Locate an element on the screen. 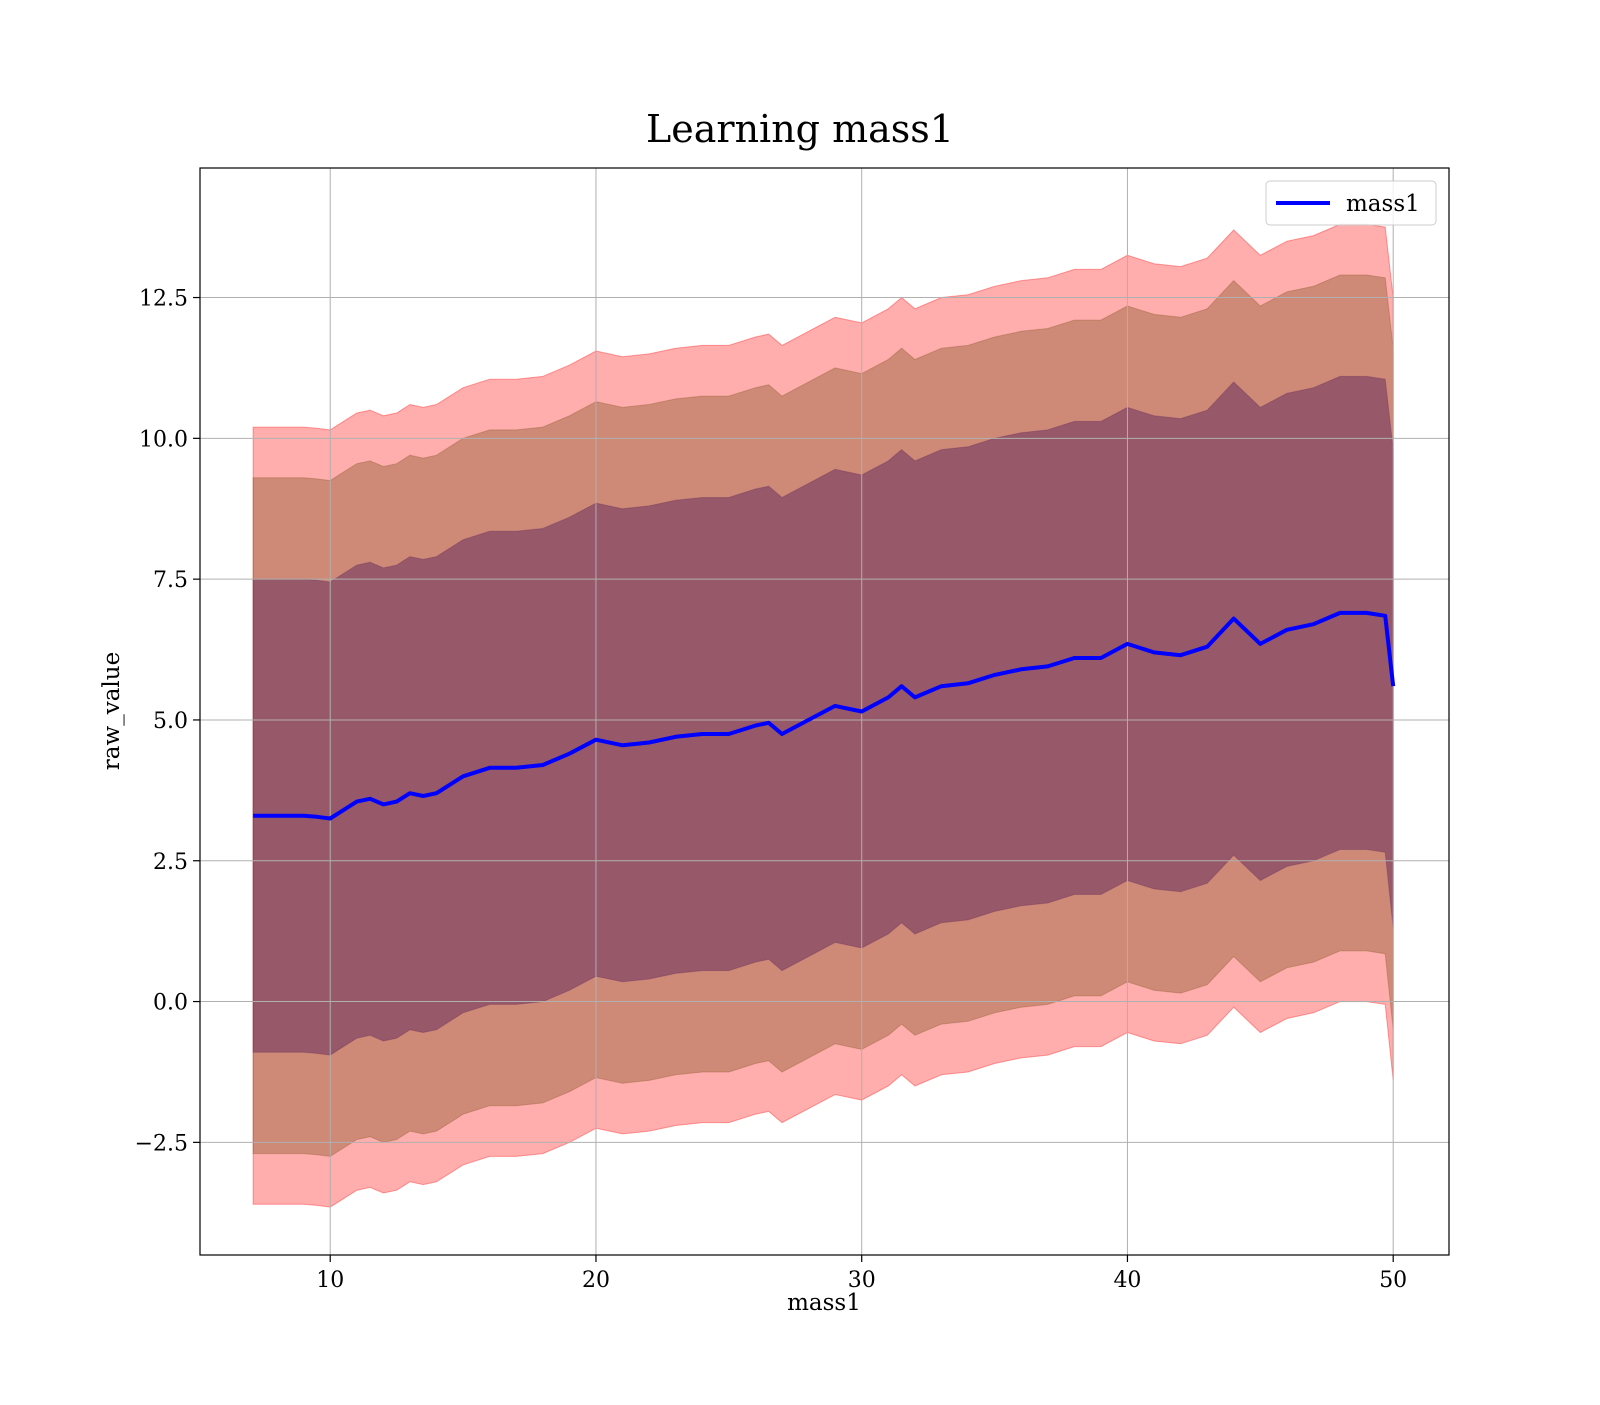  x-tick-label: 50 is located at coordinates (1393, 1280).